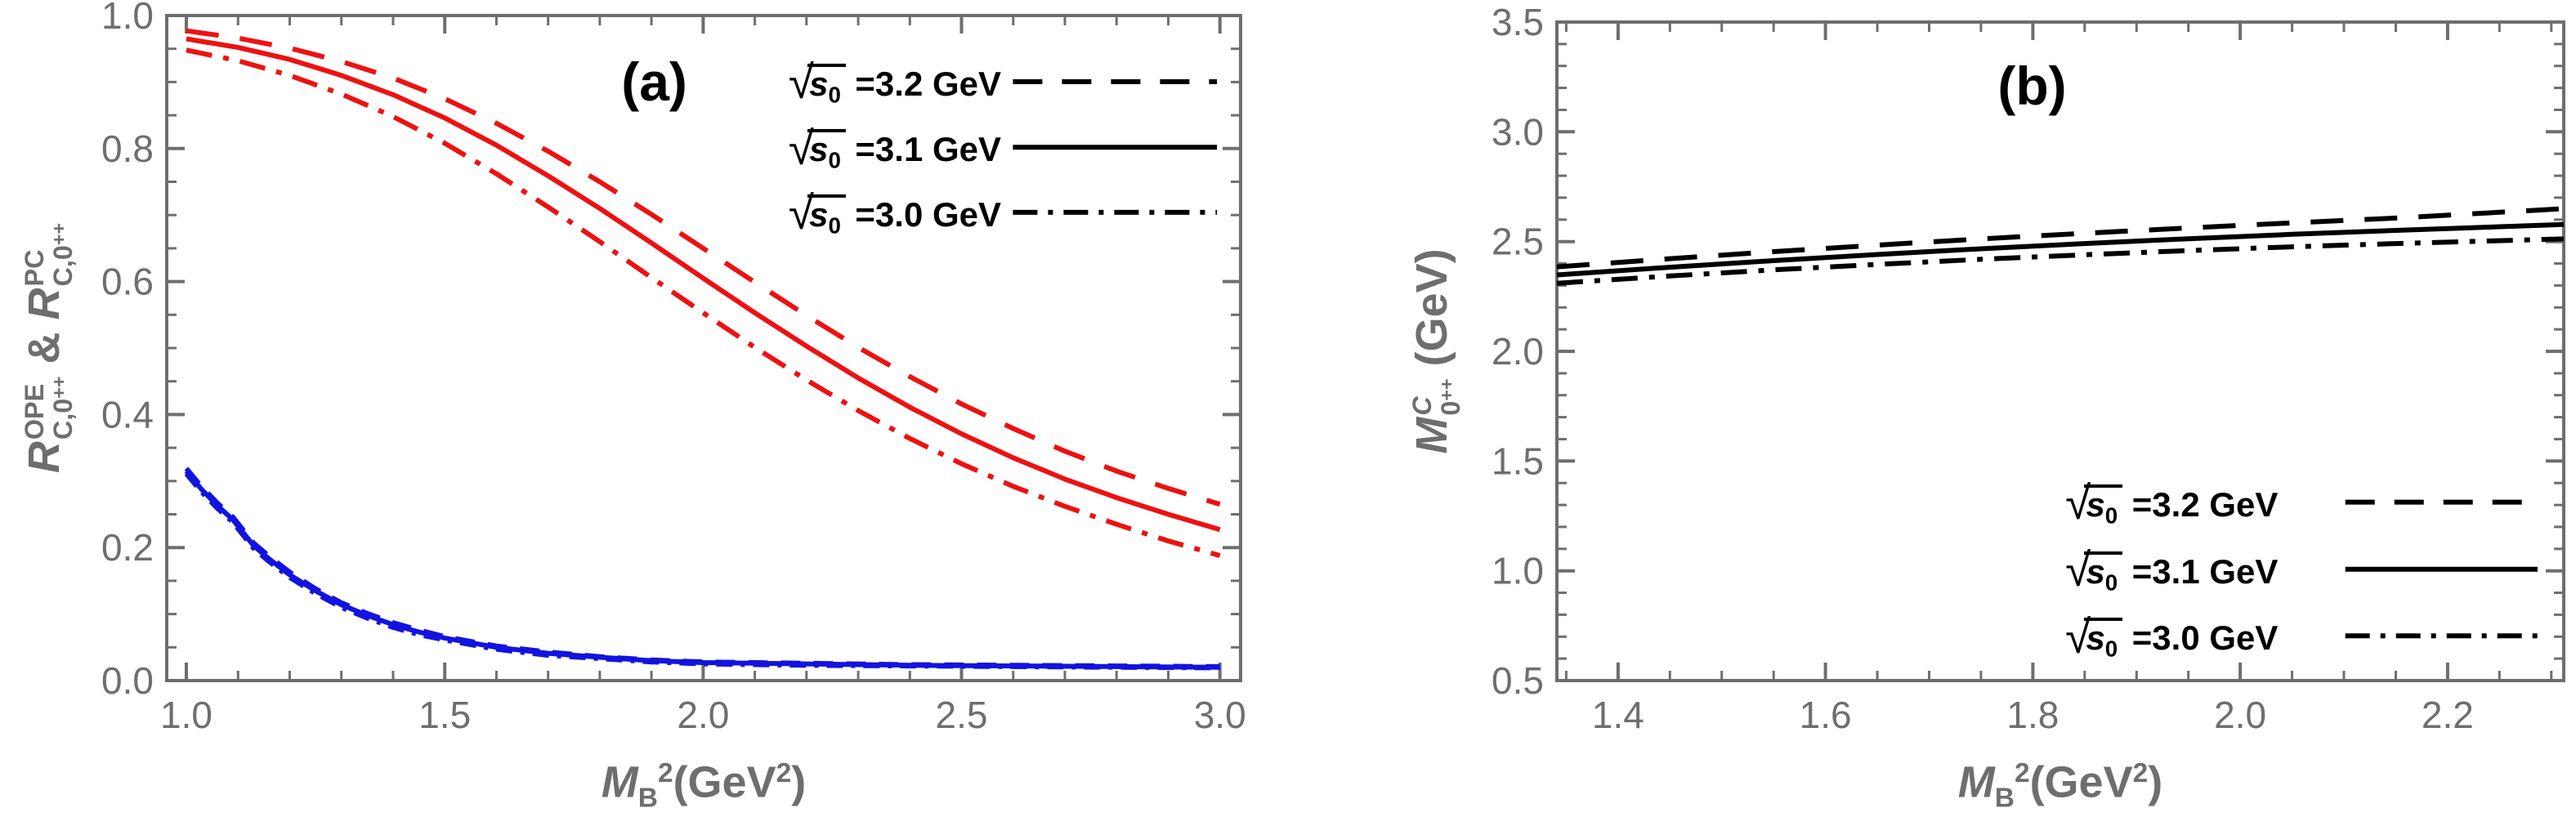 This screenshot has height=826, width=2576. I want to click on panel-a-curve-R-PC-s0-3.2GeV, so click(702, 568).